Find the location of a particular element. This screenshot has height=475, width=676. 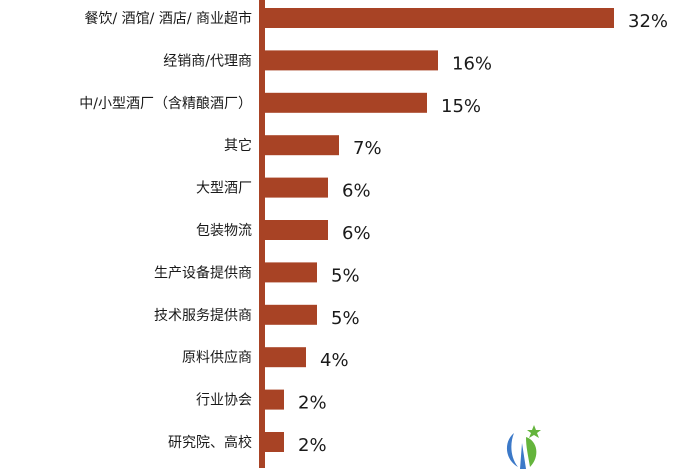

category-label-3: 其它 is located at coordinates (238, 145).